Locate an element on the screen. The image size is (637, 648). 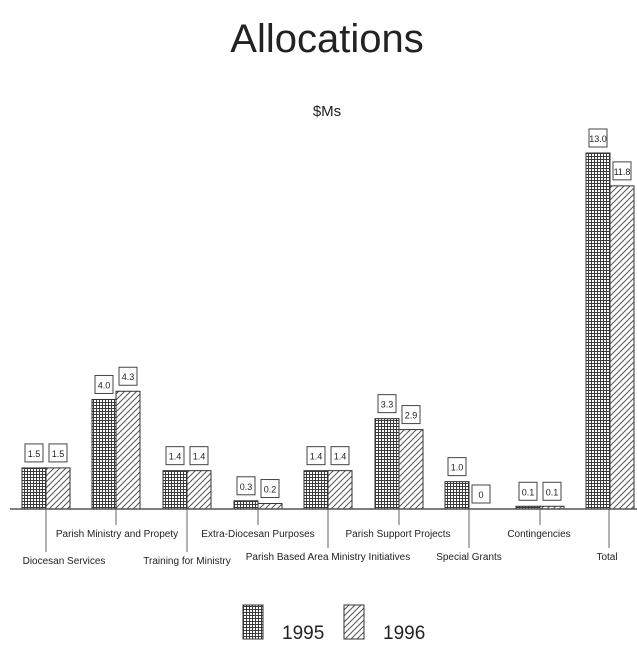
value-label-1995-6: 1.0 is located at coordinates (457, 468).